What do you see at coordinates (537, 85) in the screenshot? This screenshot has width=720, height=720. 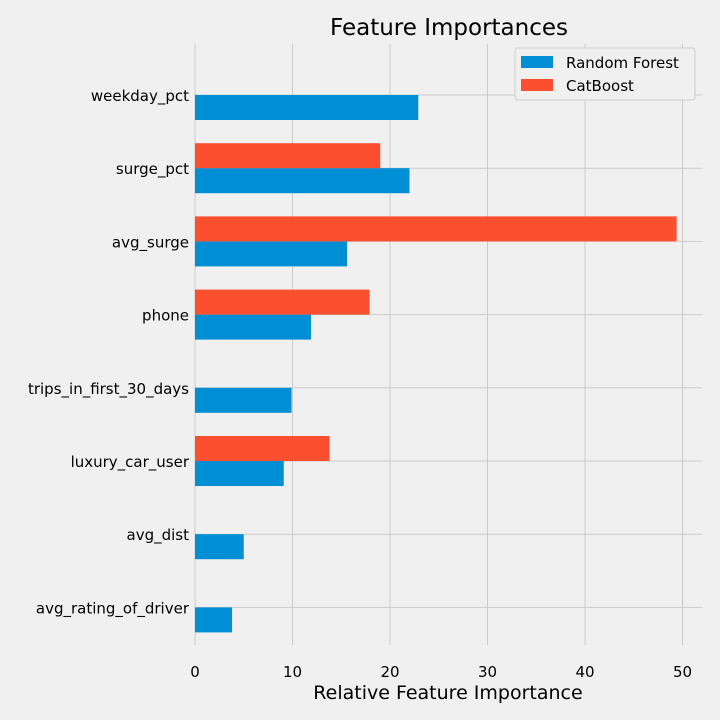 I see `legend-swatch-catboost` at bounding box center [537, 85].